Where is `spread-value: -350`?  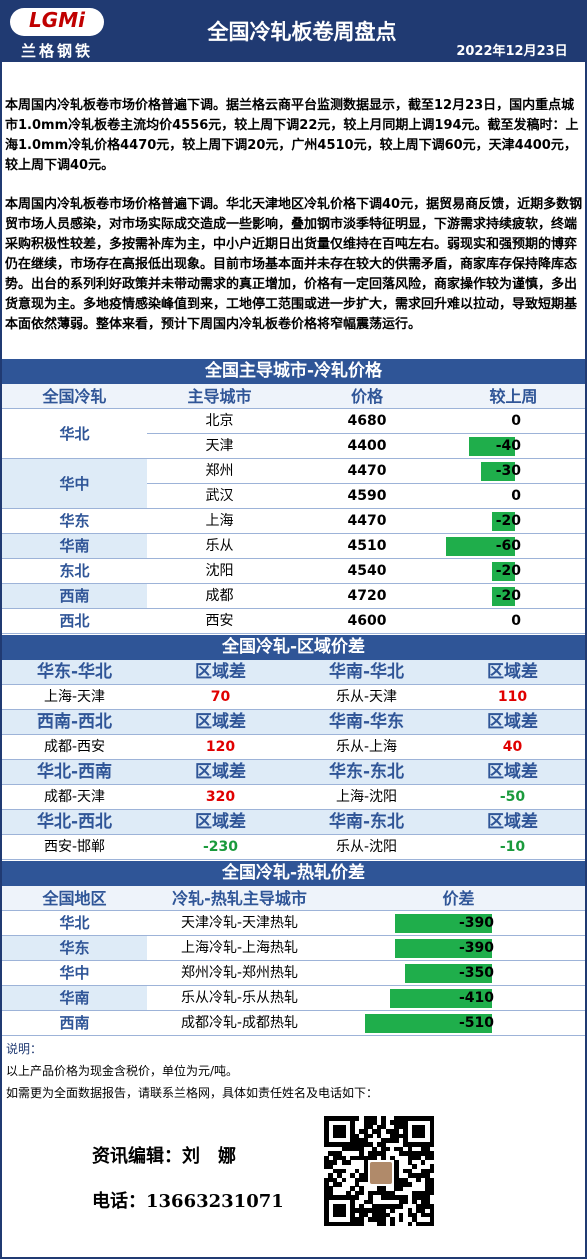
spread-value: -350 is located at coordinates (476, 973).